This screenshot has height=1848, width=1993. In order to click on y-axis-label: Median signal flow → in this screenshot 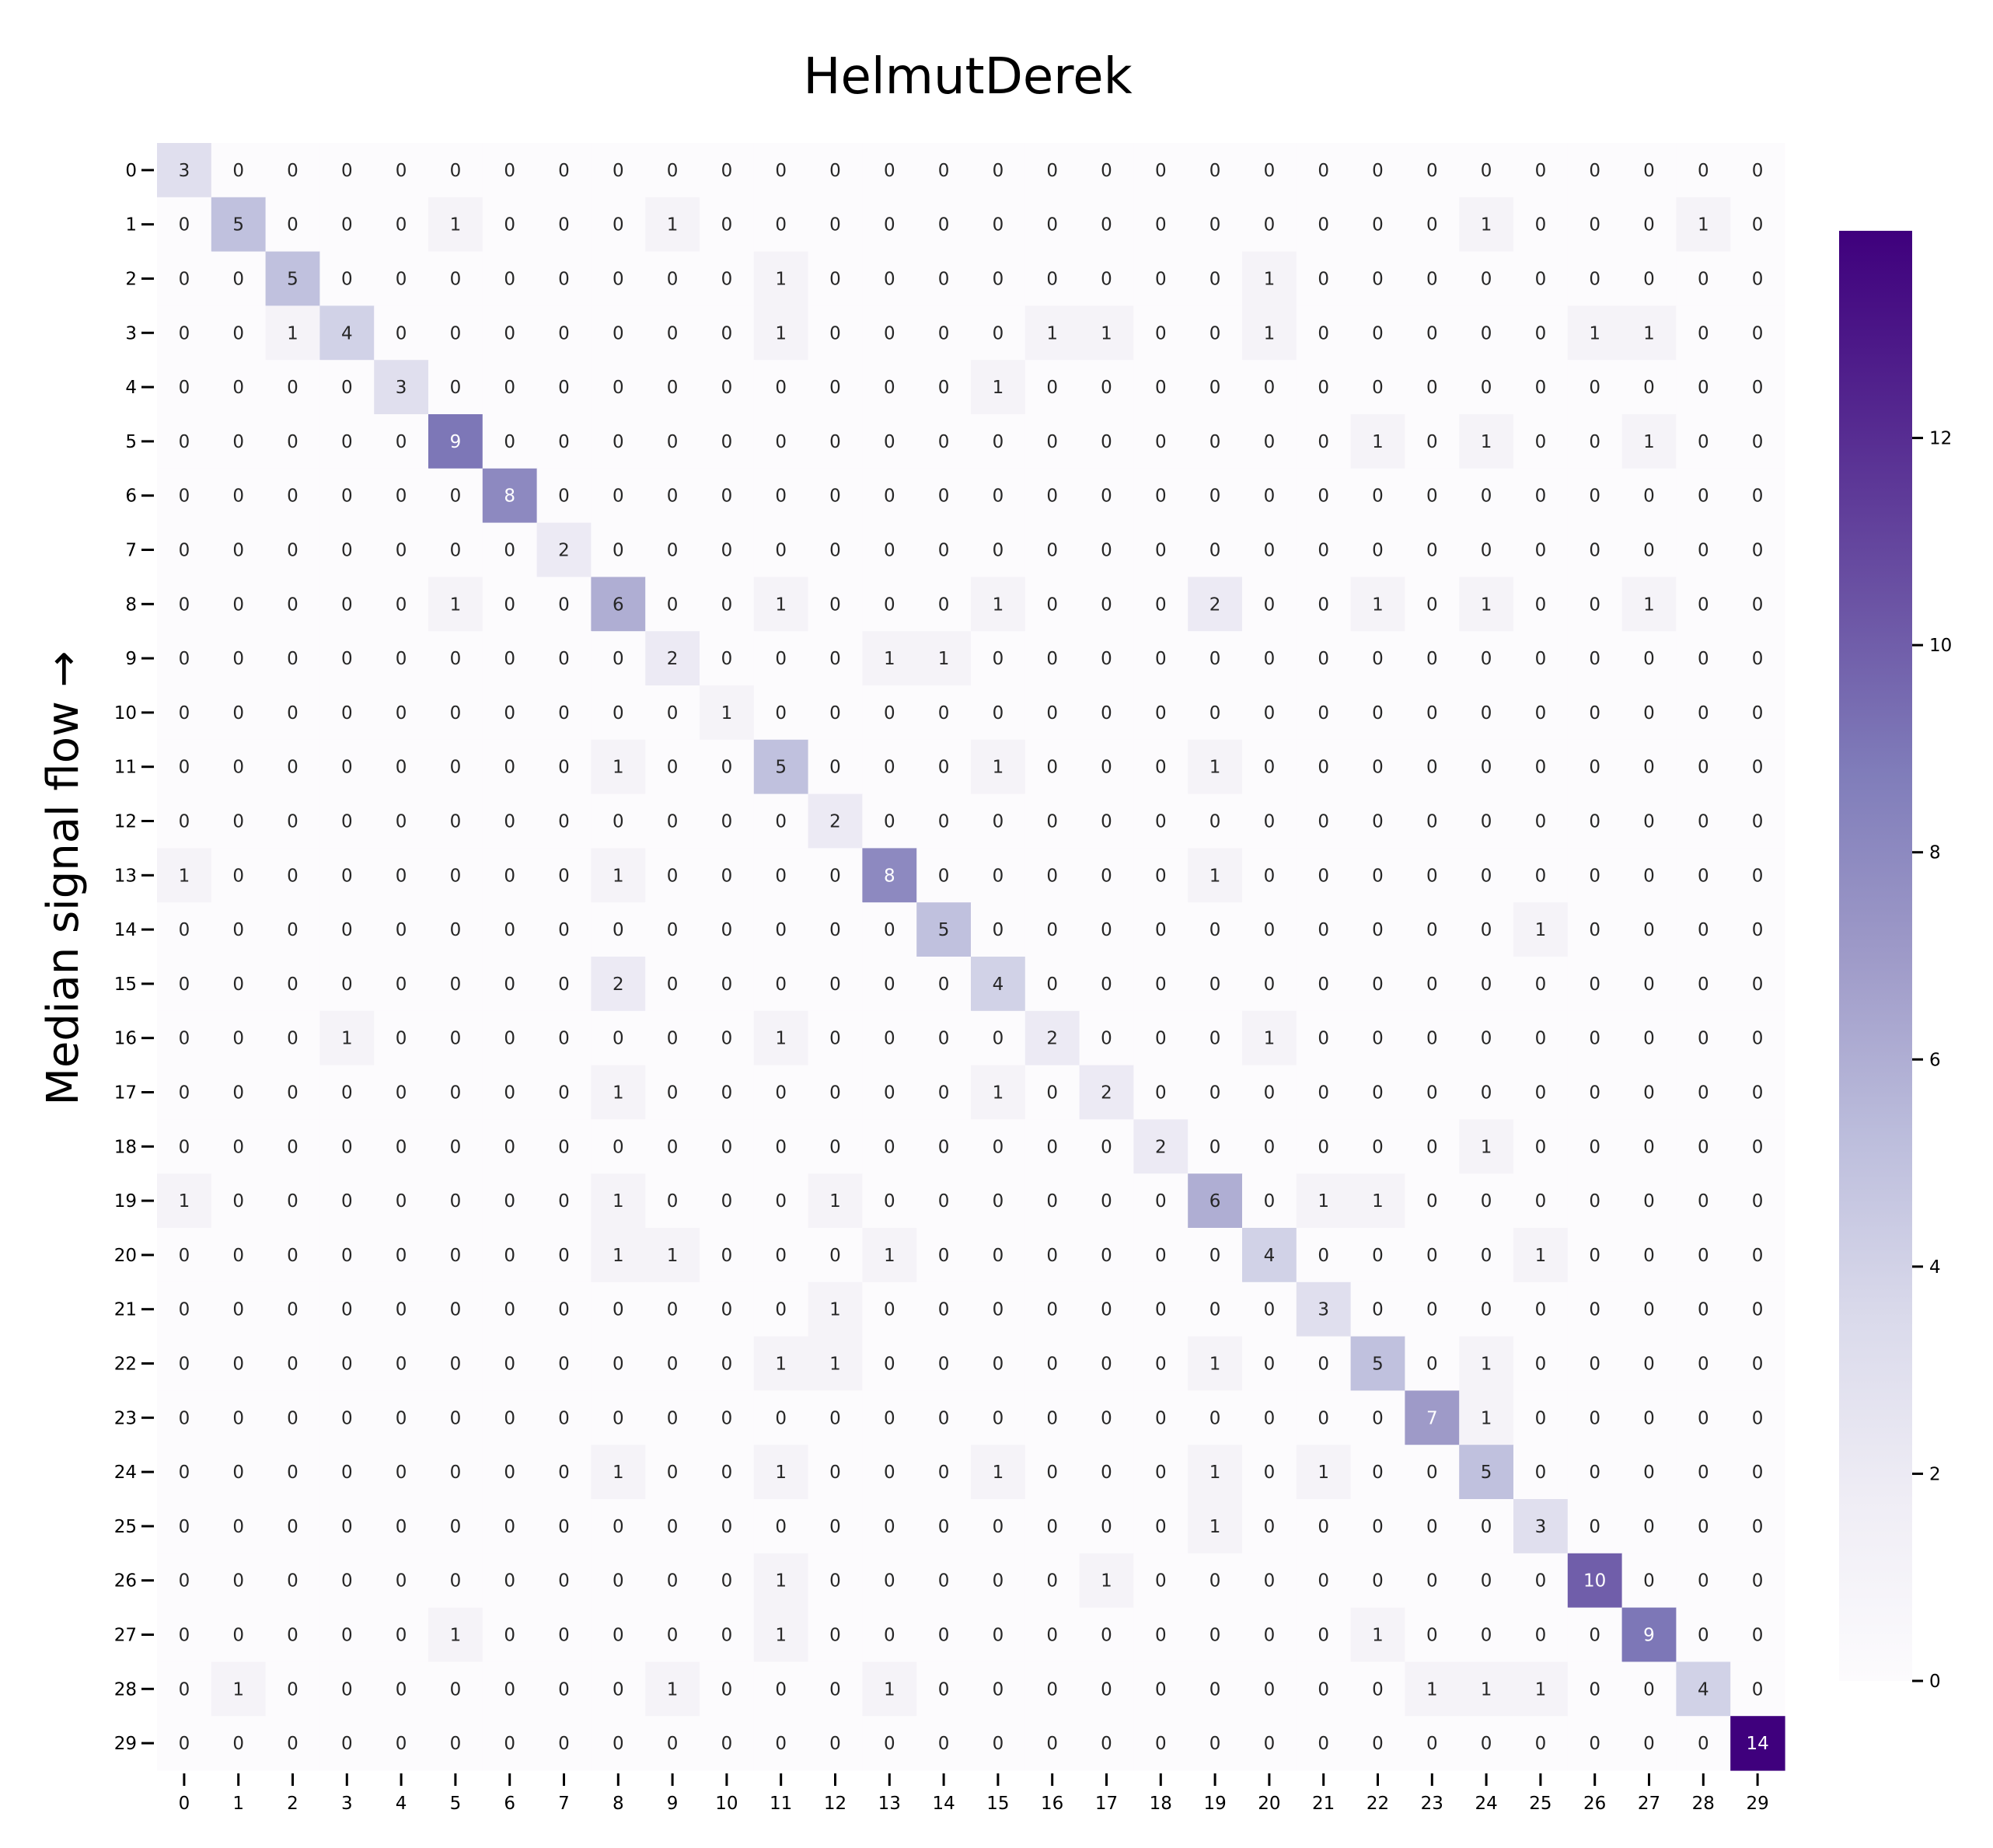, I will do `click(63, 878)`.